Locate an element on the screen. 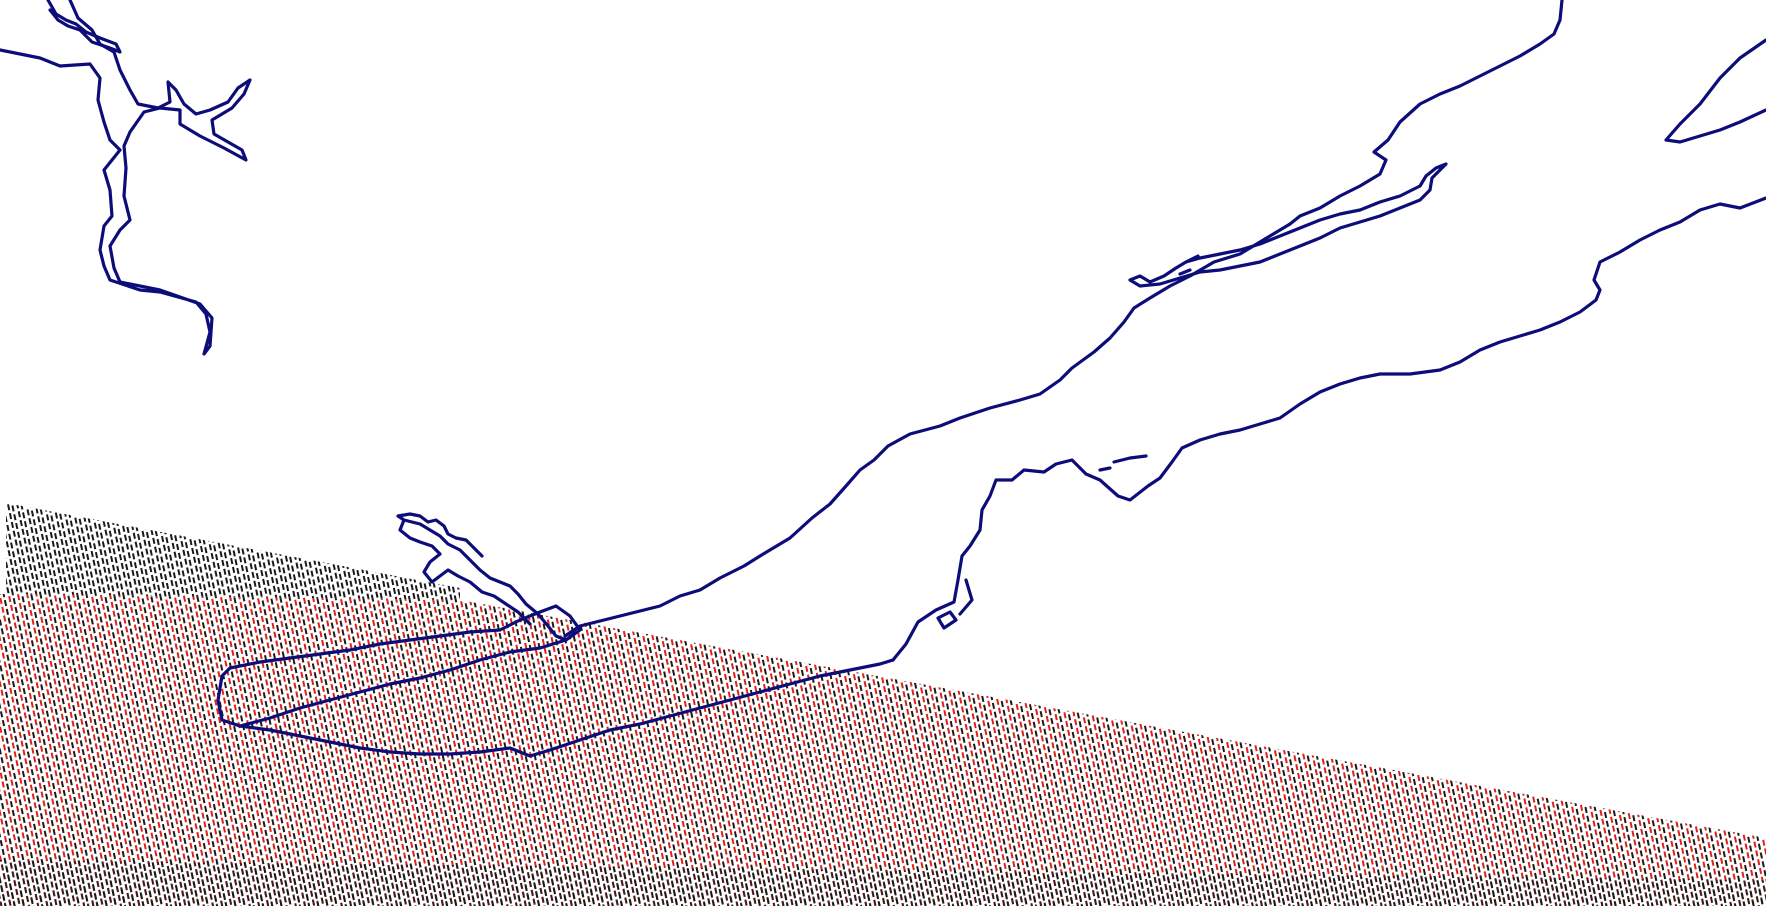 This screenshot has width=1766, height=906. footprint-swath-fringe is located at coordinates (233, 551).